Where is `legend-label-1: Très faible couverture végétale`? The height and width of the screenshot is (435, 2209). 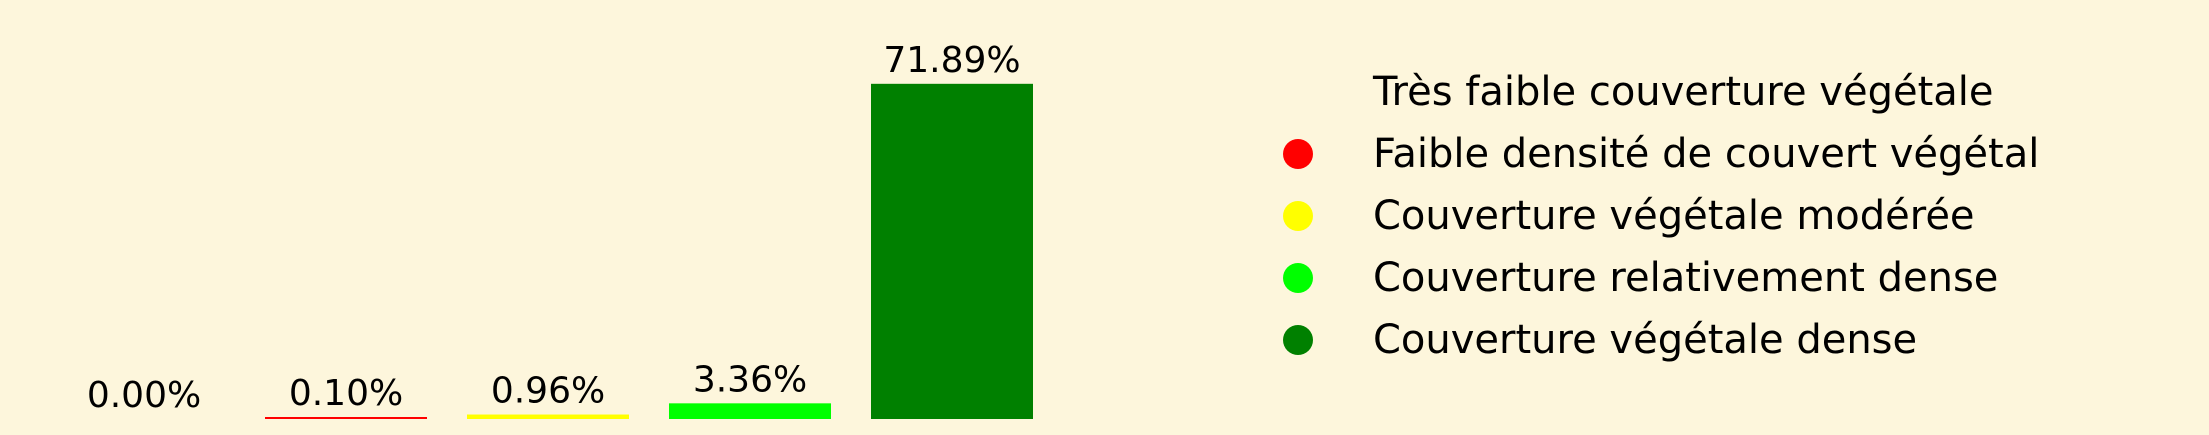 legend-label-1: Très faible couverture végétale is located at coordinates (1683, 92).